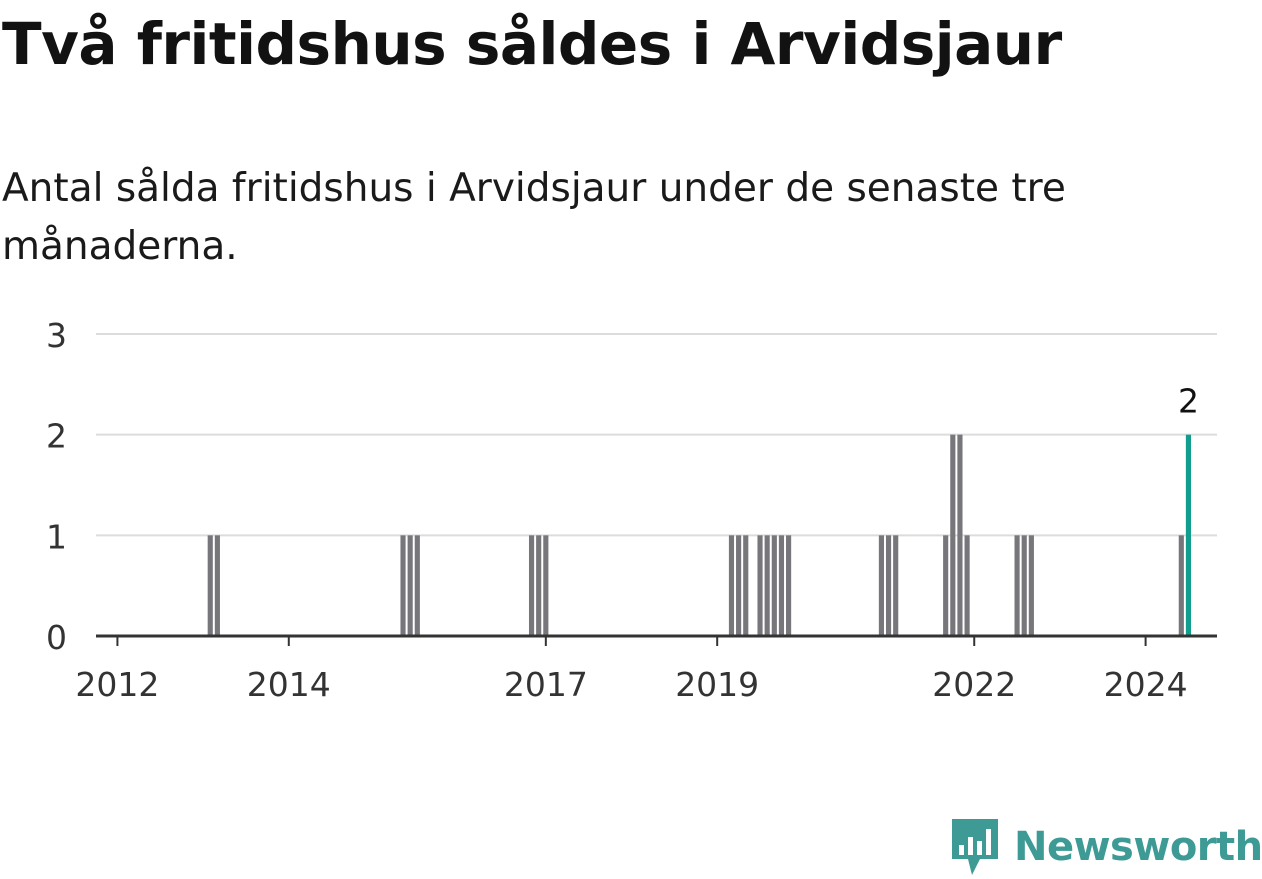  Describe the element at coordinates (1146, 684) in the screenshot. I see `x-tick-label: 2024` at that location.